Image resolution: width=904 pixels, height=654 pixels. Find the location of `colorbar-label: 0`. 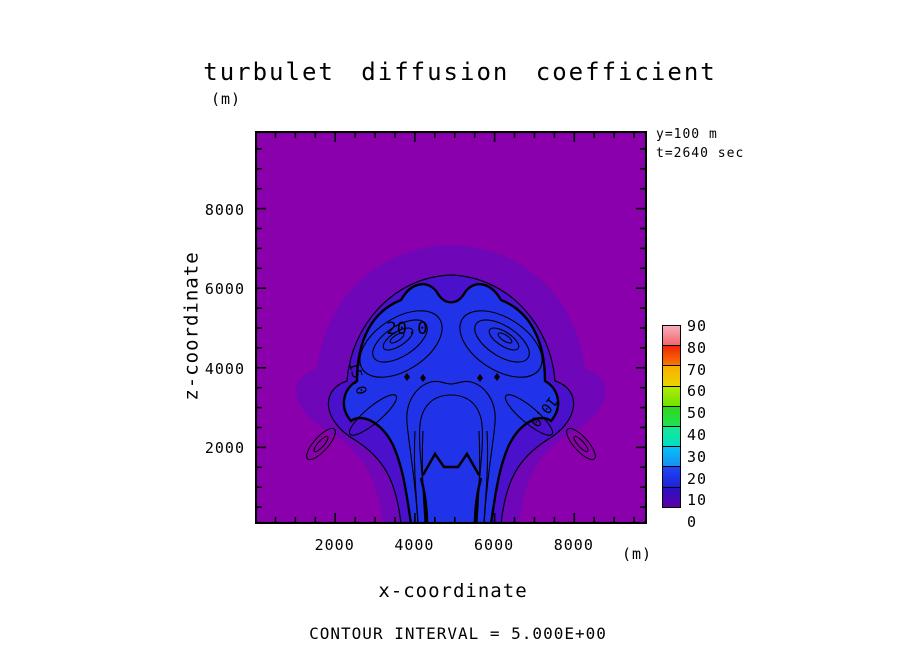

colorbar-label: 0 is located at coordinates (692, 522).